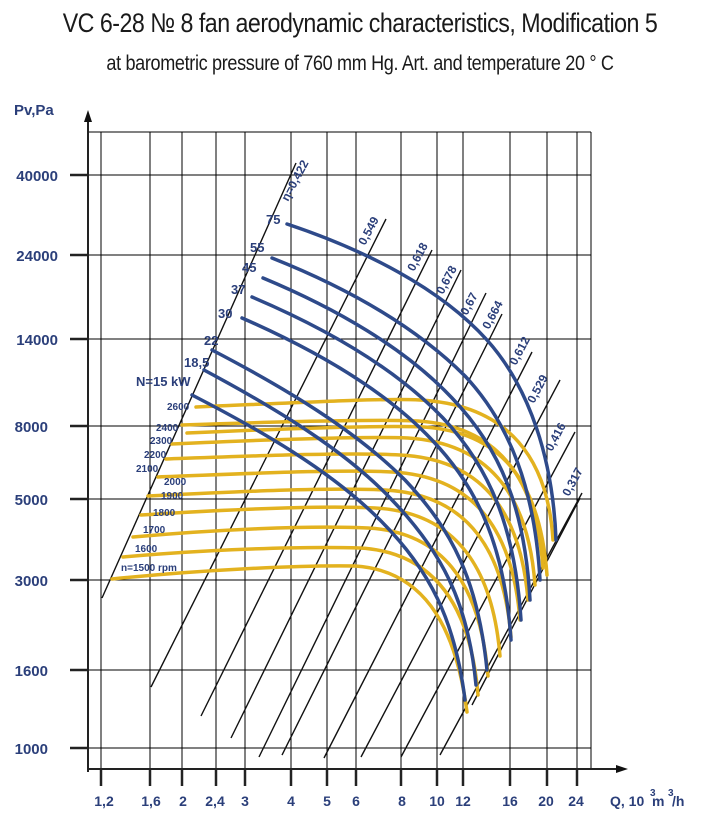  What do you see at coordinates (468, 303) in the screenshot?
I see `svg-text: 0,67` at bounding box center [468, 303].